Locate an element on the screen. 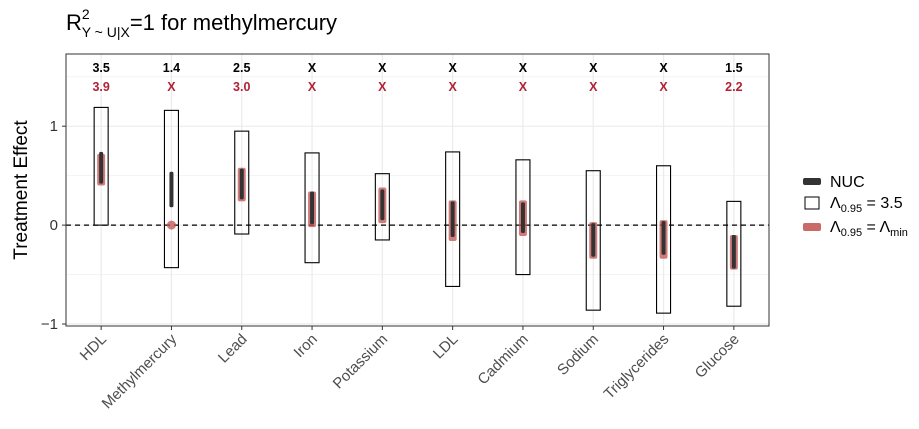 The height and width of the screenshot is (429, 919). x-tick-label: Glucose is located at coordinates (717, 356).